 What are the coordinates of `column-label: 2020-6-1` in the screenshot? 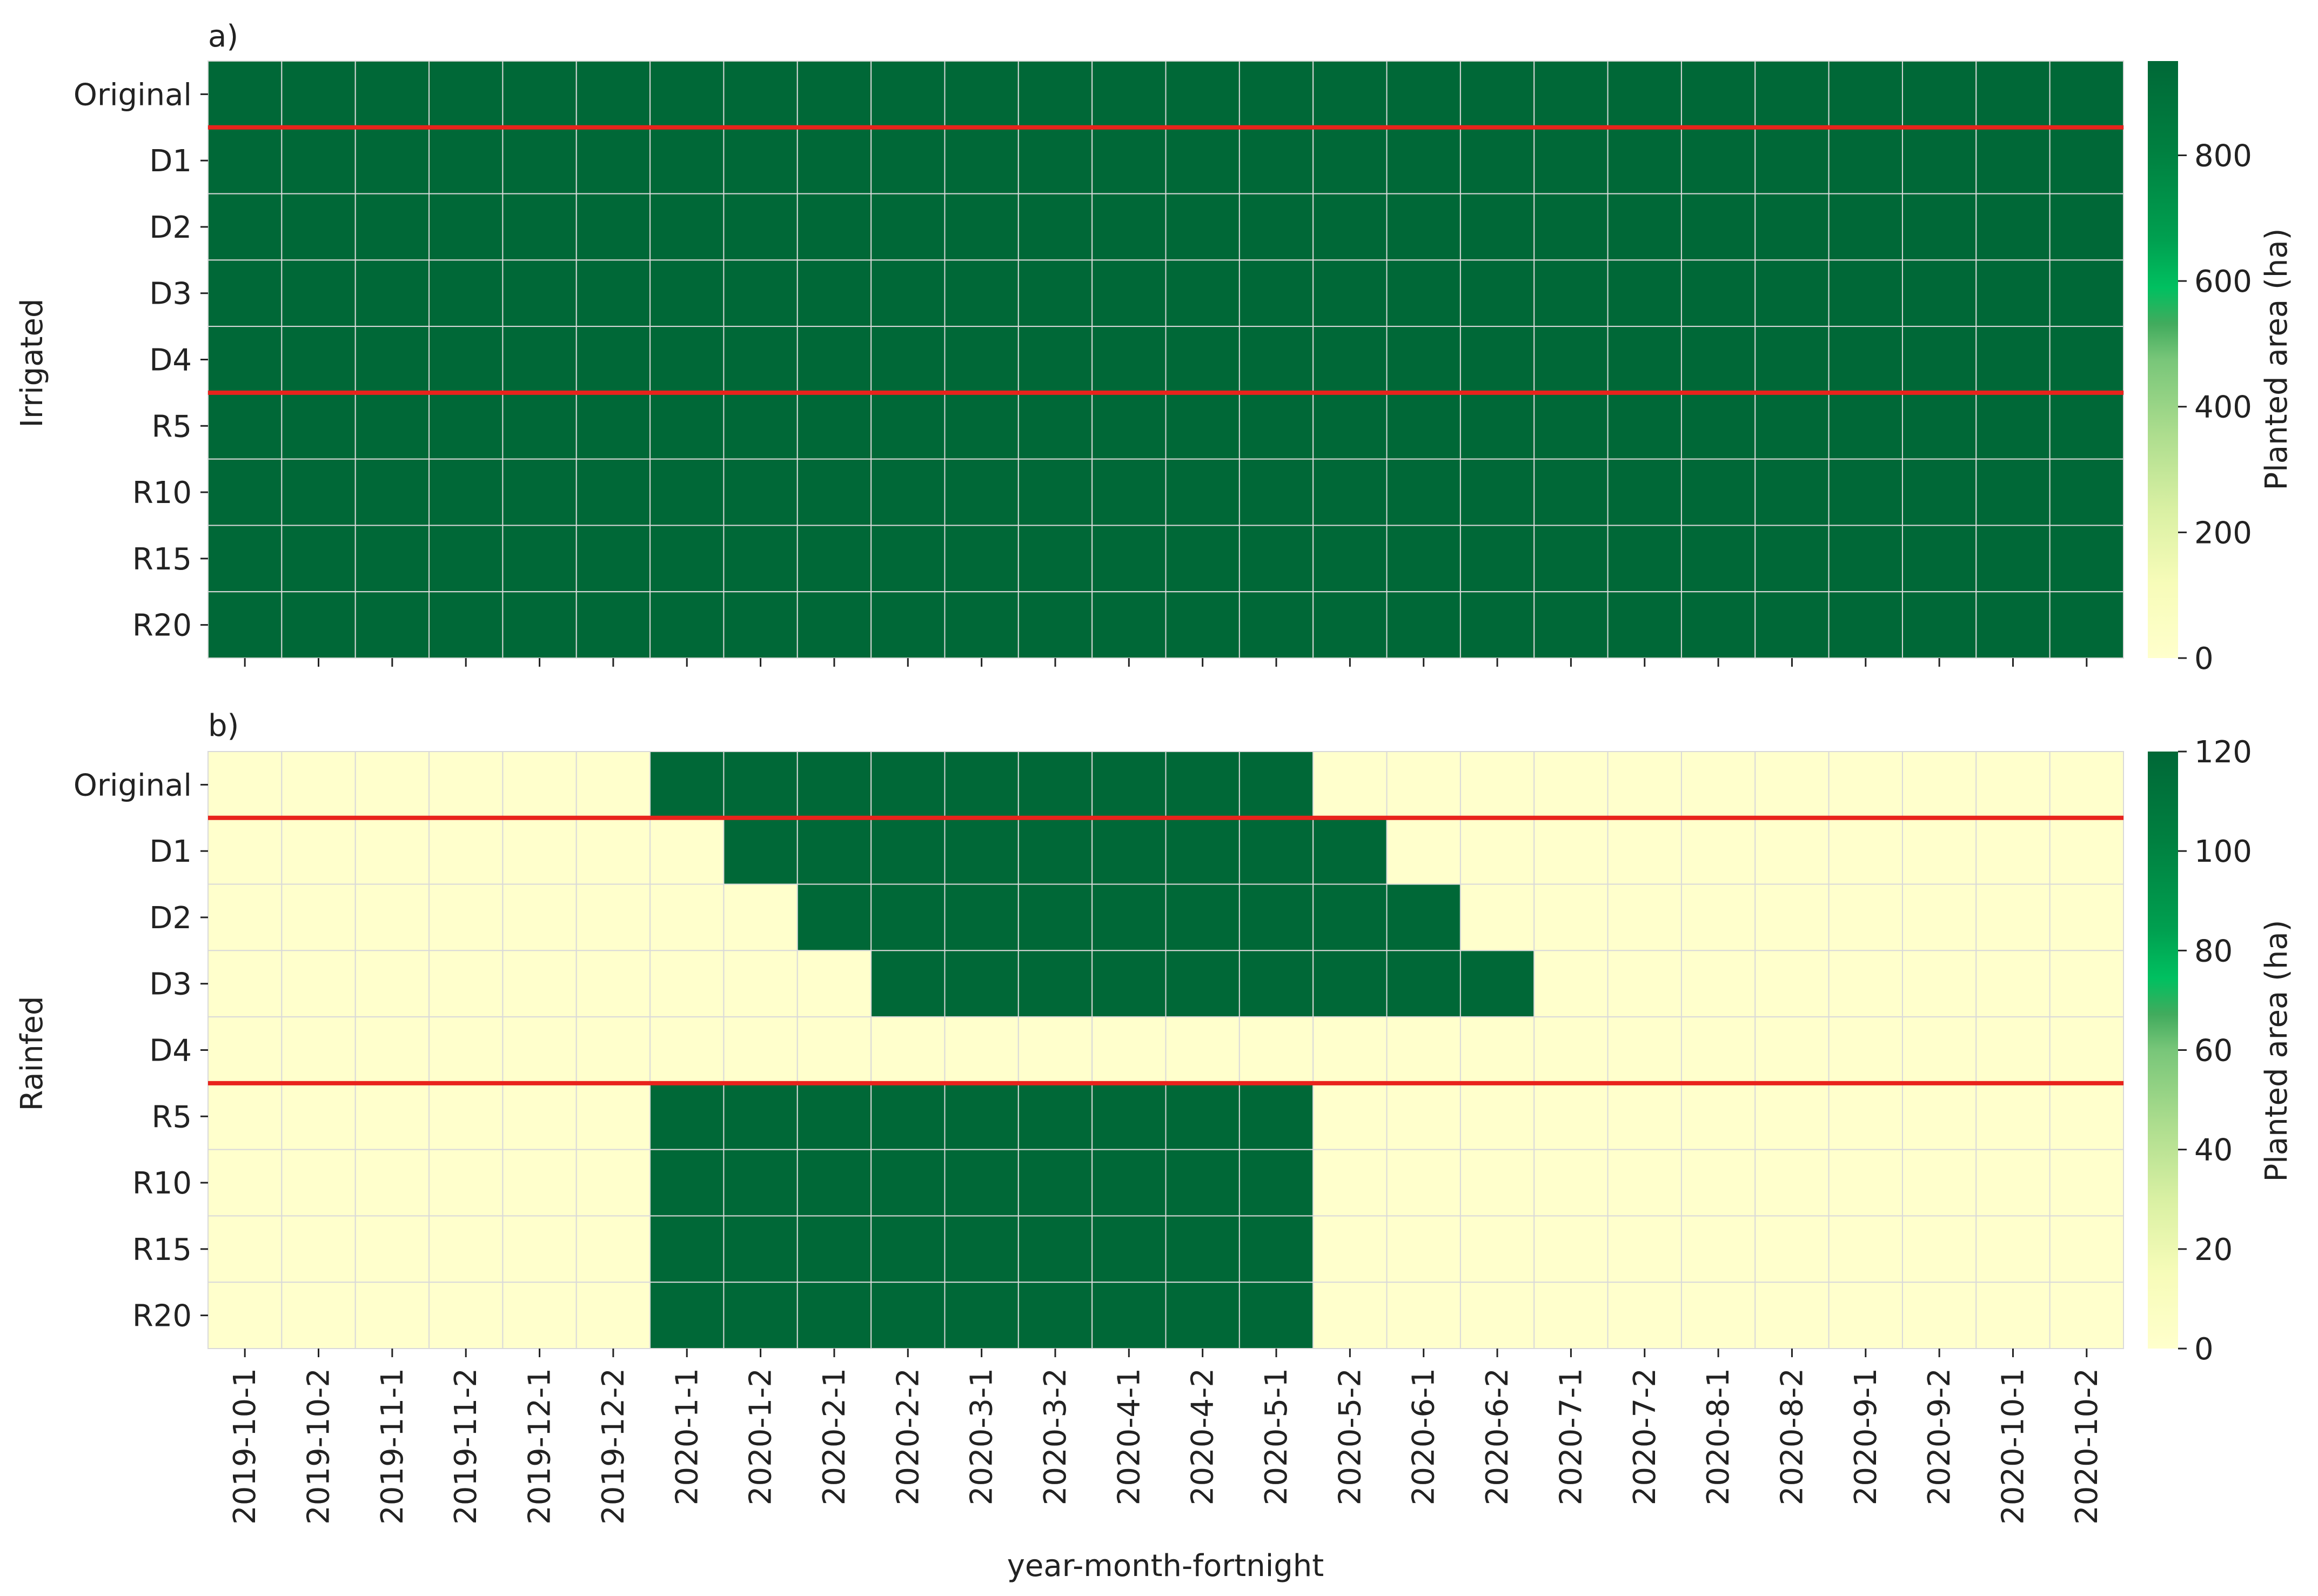 It's located at (1424, 1436).